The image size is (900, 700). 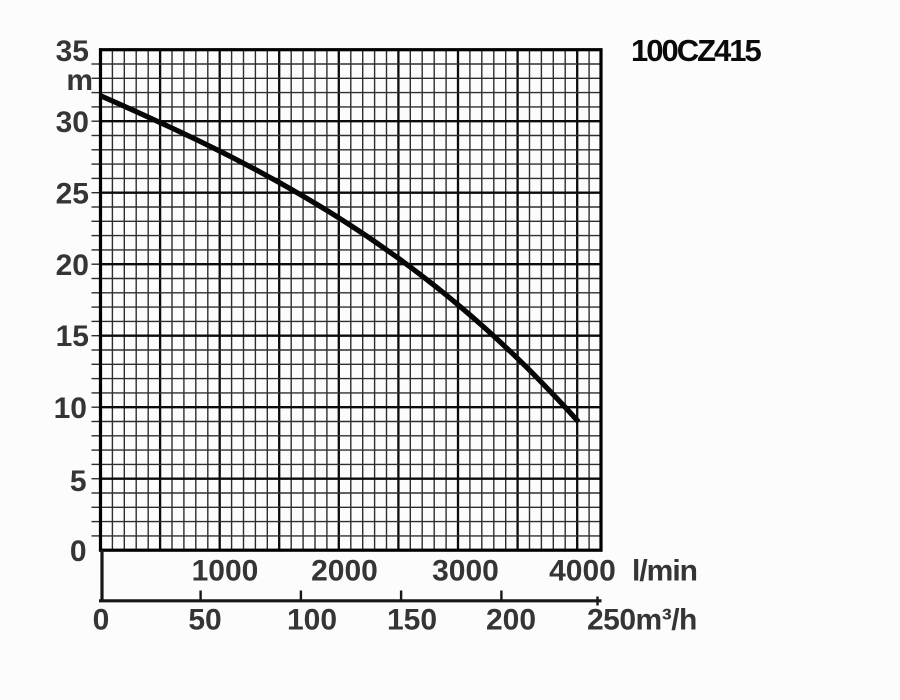 I want to click on svg-text: 15, so click(x=72, y=336).